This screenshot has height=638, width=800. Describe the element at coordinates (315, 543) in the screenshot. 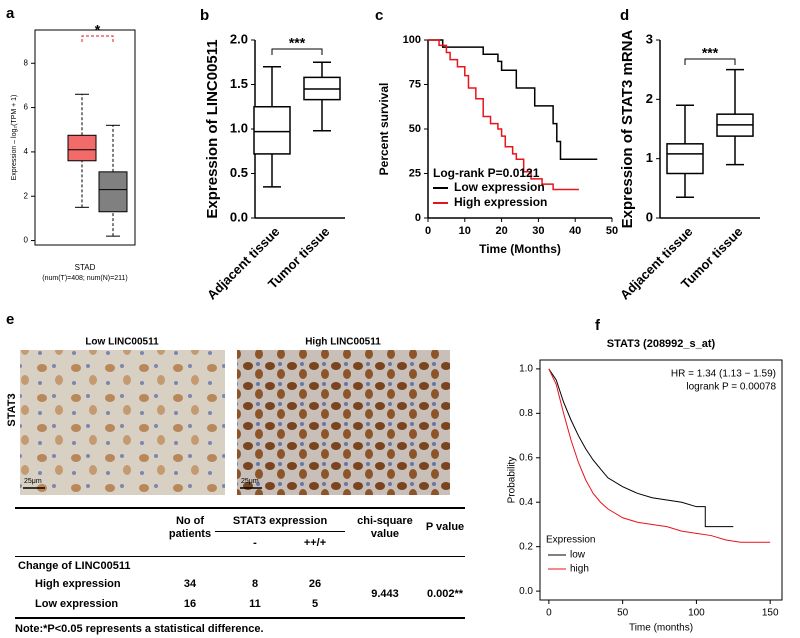

I see `table-header: ++/+` at that location.